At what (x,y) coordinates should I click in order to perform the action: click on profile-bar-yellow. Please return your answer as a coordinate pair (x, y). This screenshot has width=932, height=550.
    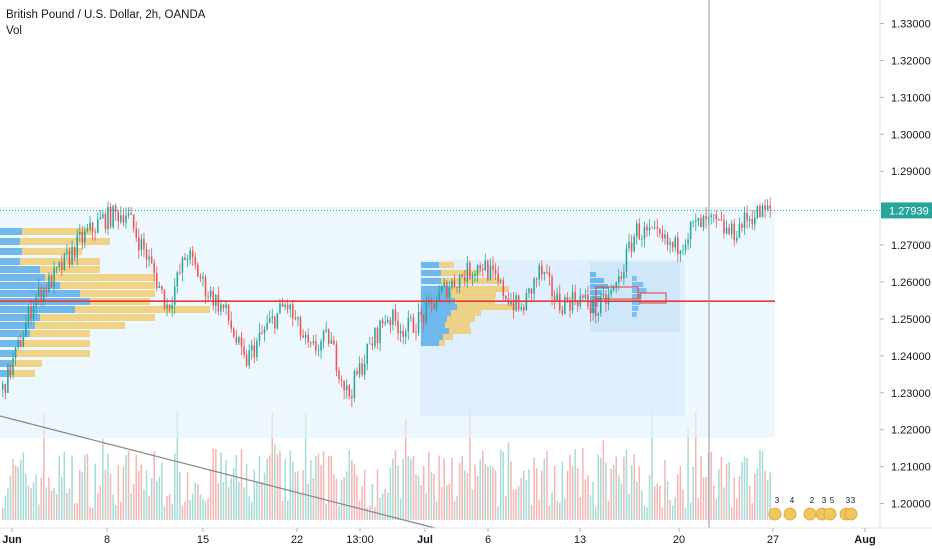
    Looking at the image, I should click on (80, 325).